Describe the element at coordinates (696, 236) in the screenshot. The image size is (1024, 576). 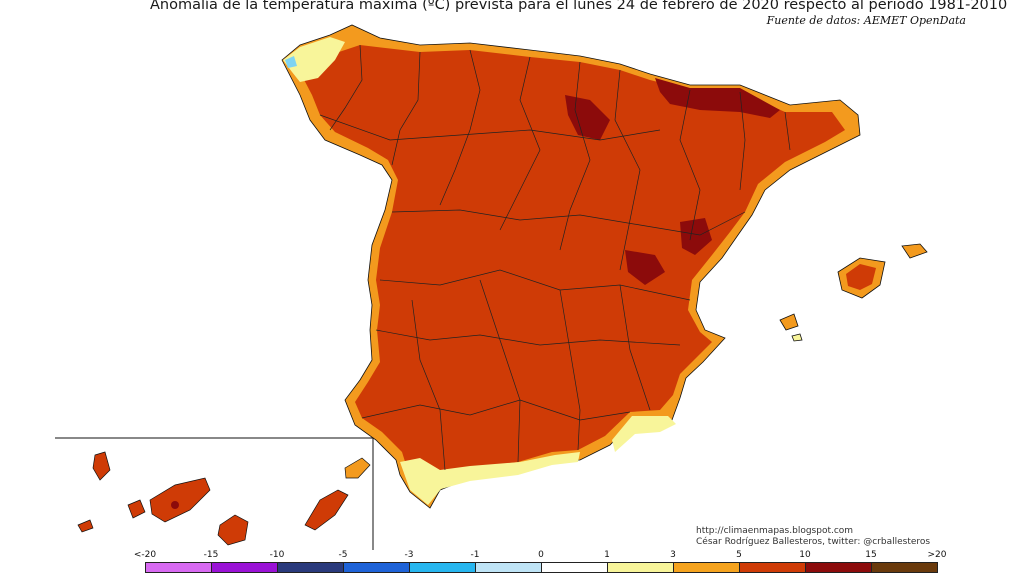
I see `teruel-dark-red` at that location.